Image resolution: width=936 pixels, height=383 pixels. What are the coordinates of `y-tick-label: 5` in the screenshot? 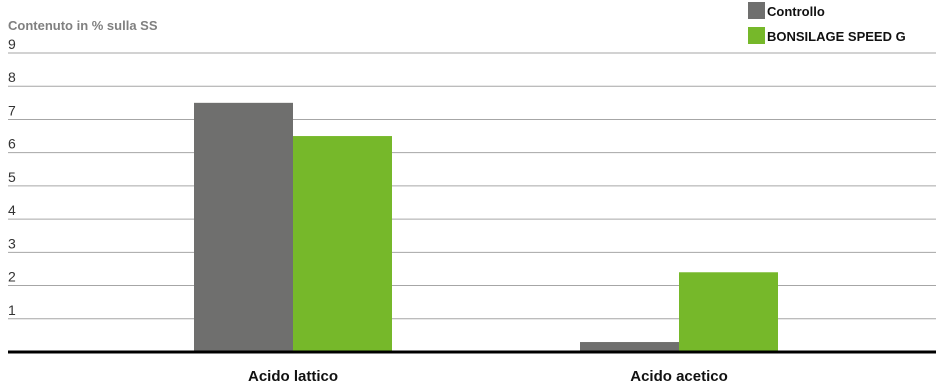 It's located at (12, 177).